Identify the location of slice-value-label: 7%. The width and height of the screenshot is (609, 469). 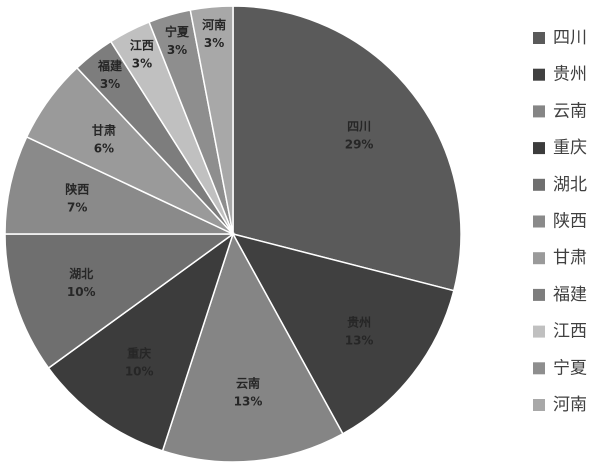
(77, 208).